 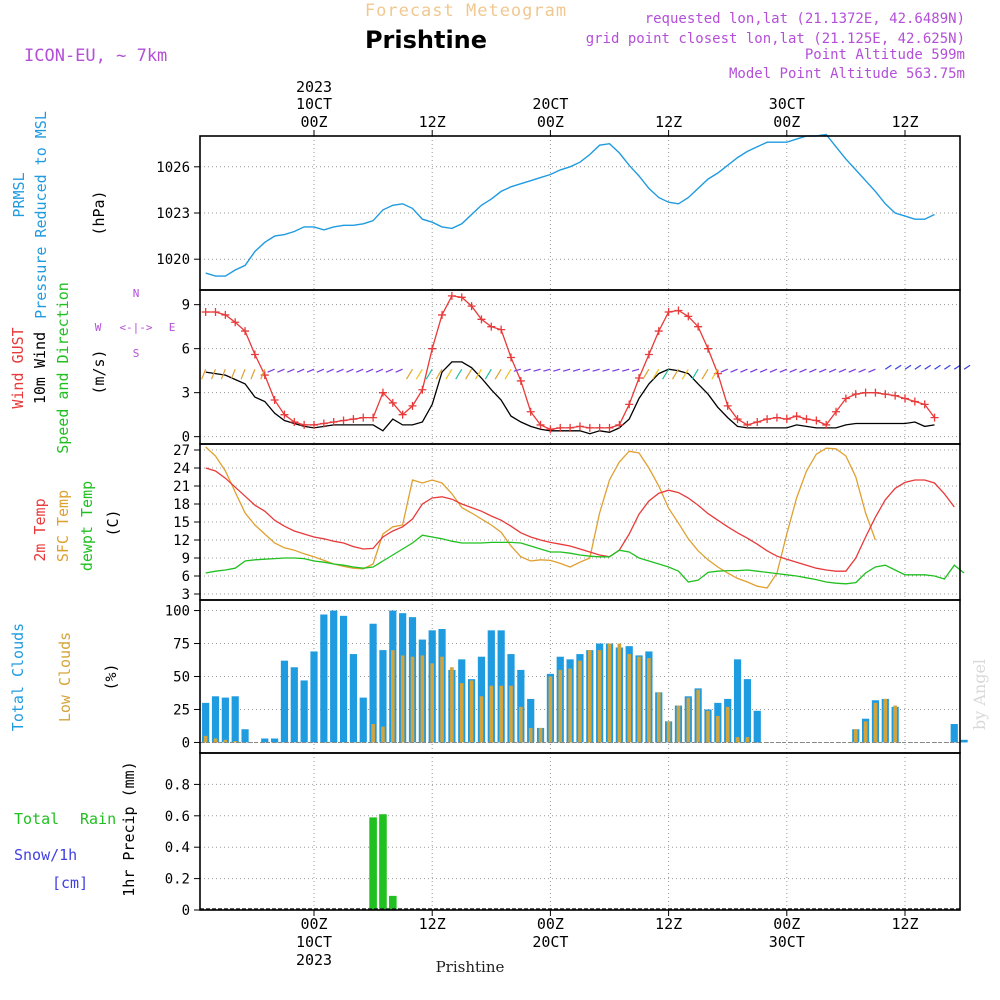 I want to click on y-tick-label: 24, so click(x=181, y=469).